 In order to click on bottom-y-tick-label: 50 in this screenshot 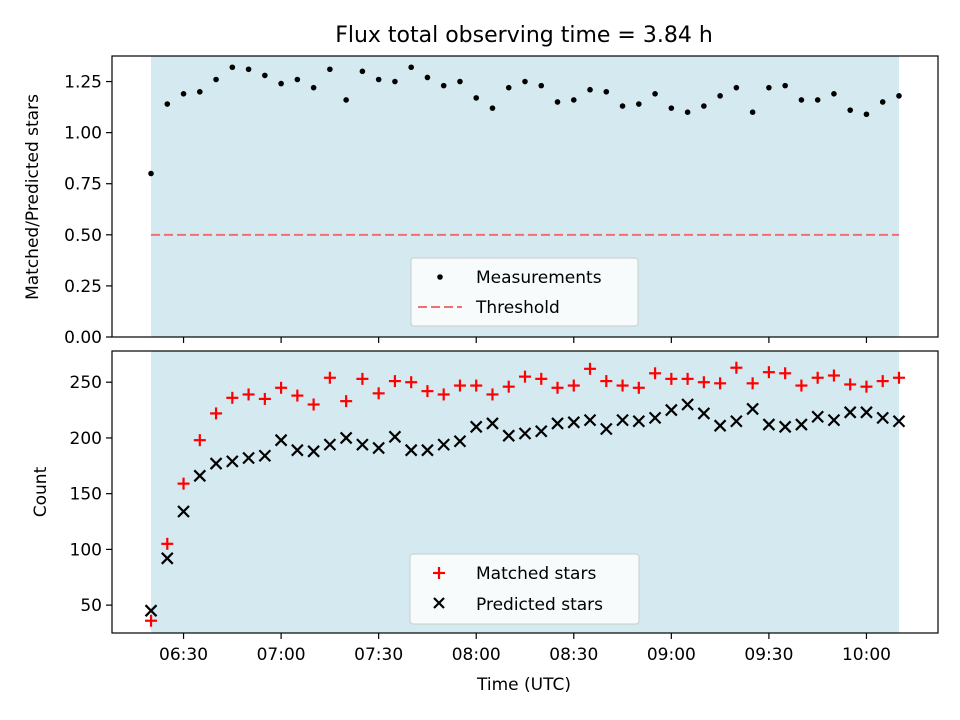, I will do `click(91, 606)`.